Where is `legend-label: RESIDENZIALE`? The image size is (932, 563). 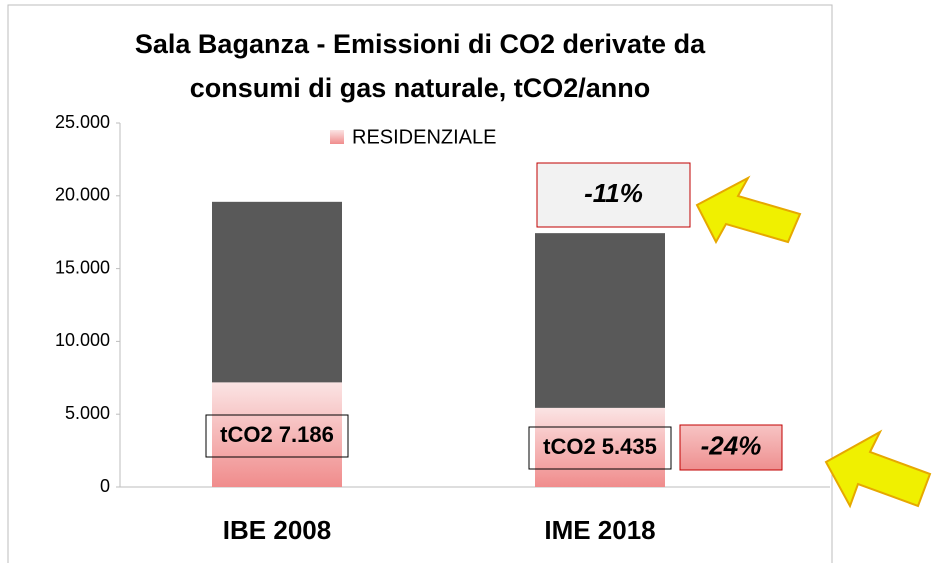
legend-label: RESIDENZIALE is located at coordinates (424, 137).